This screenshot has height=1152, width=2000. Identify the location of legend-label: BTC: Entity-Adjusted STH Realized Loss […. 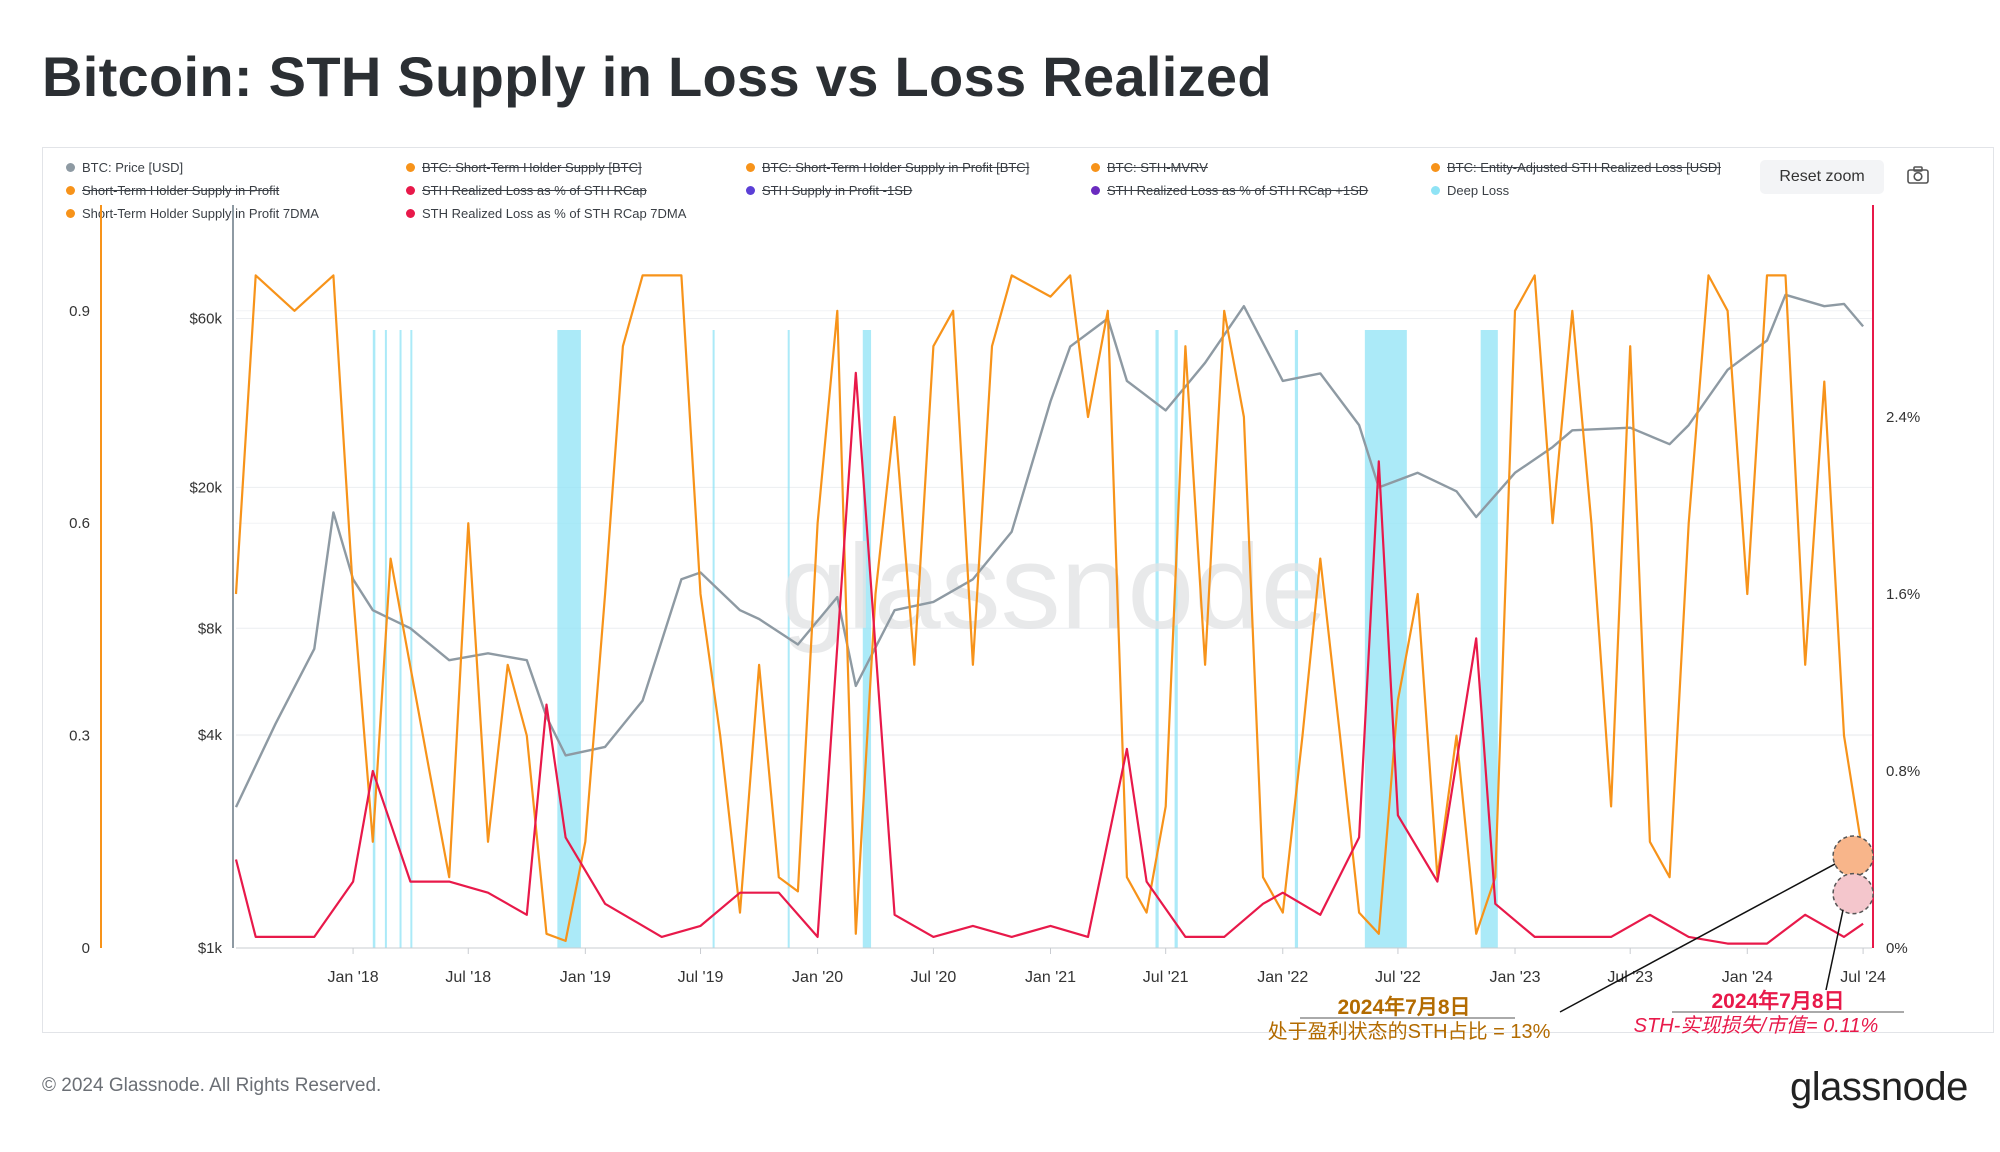
(1584, 167).